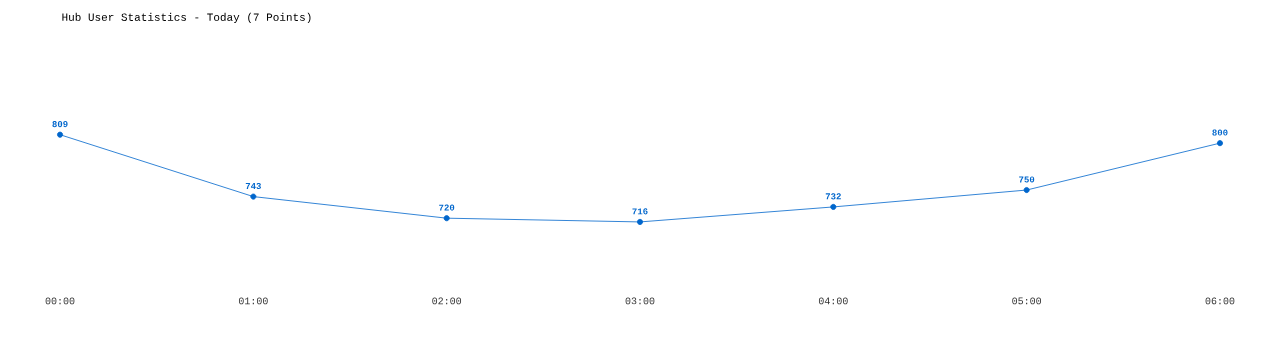 This screenshot has height=350, width=1280. I want to click on data-label: 809, so click(60, 124).